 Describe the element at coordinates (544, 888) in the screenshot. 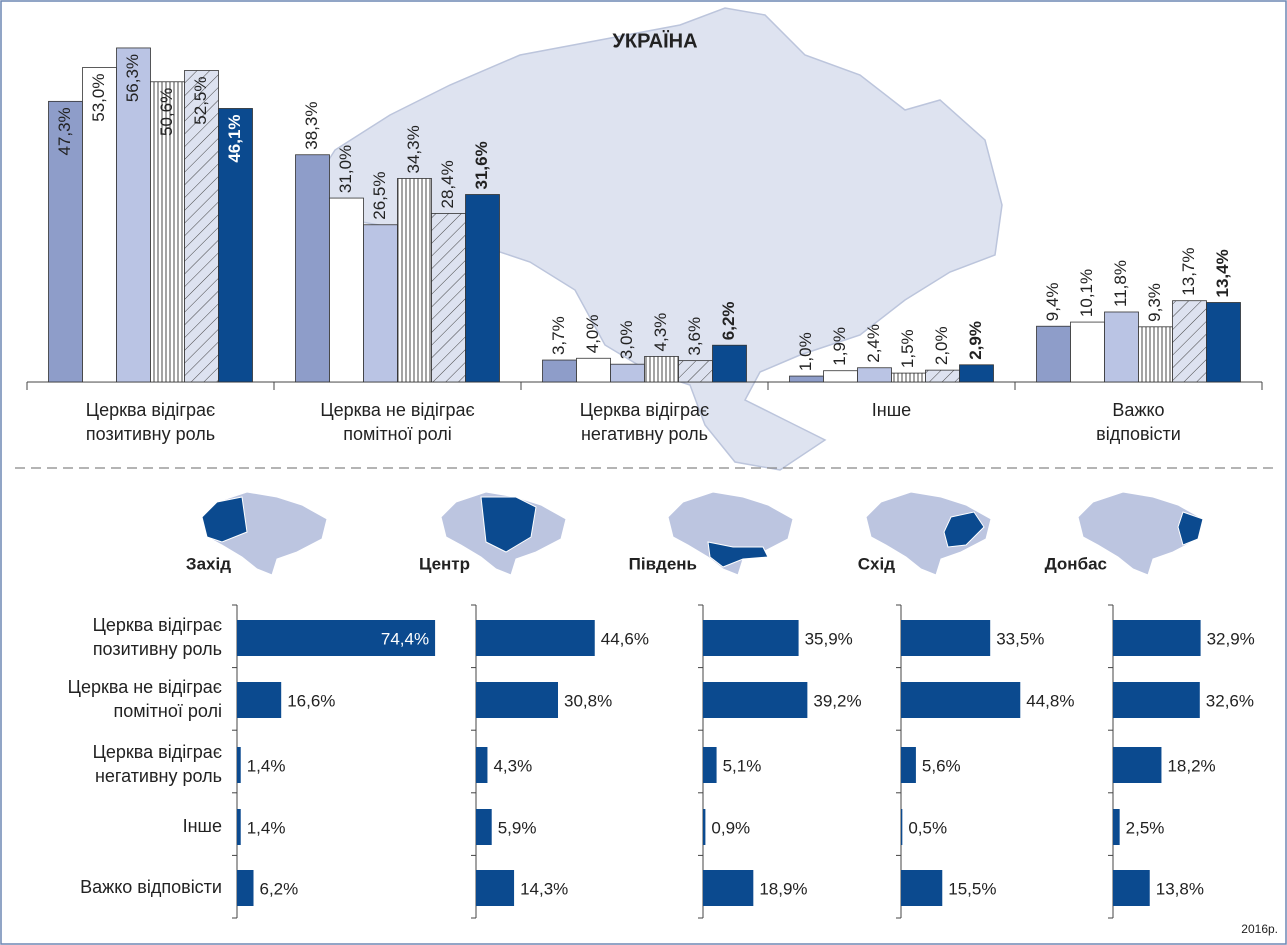

I see `value-label: 14,3%` at that location.